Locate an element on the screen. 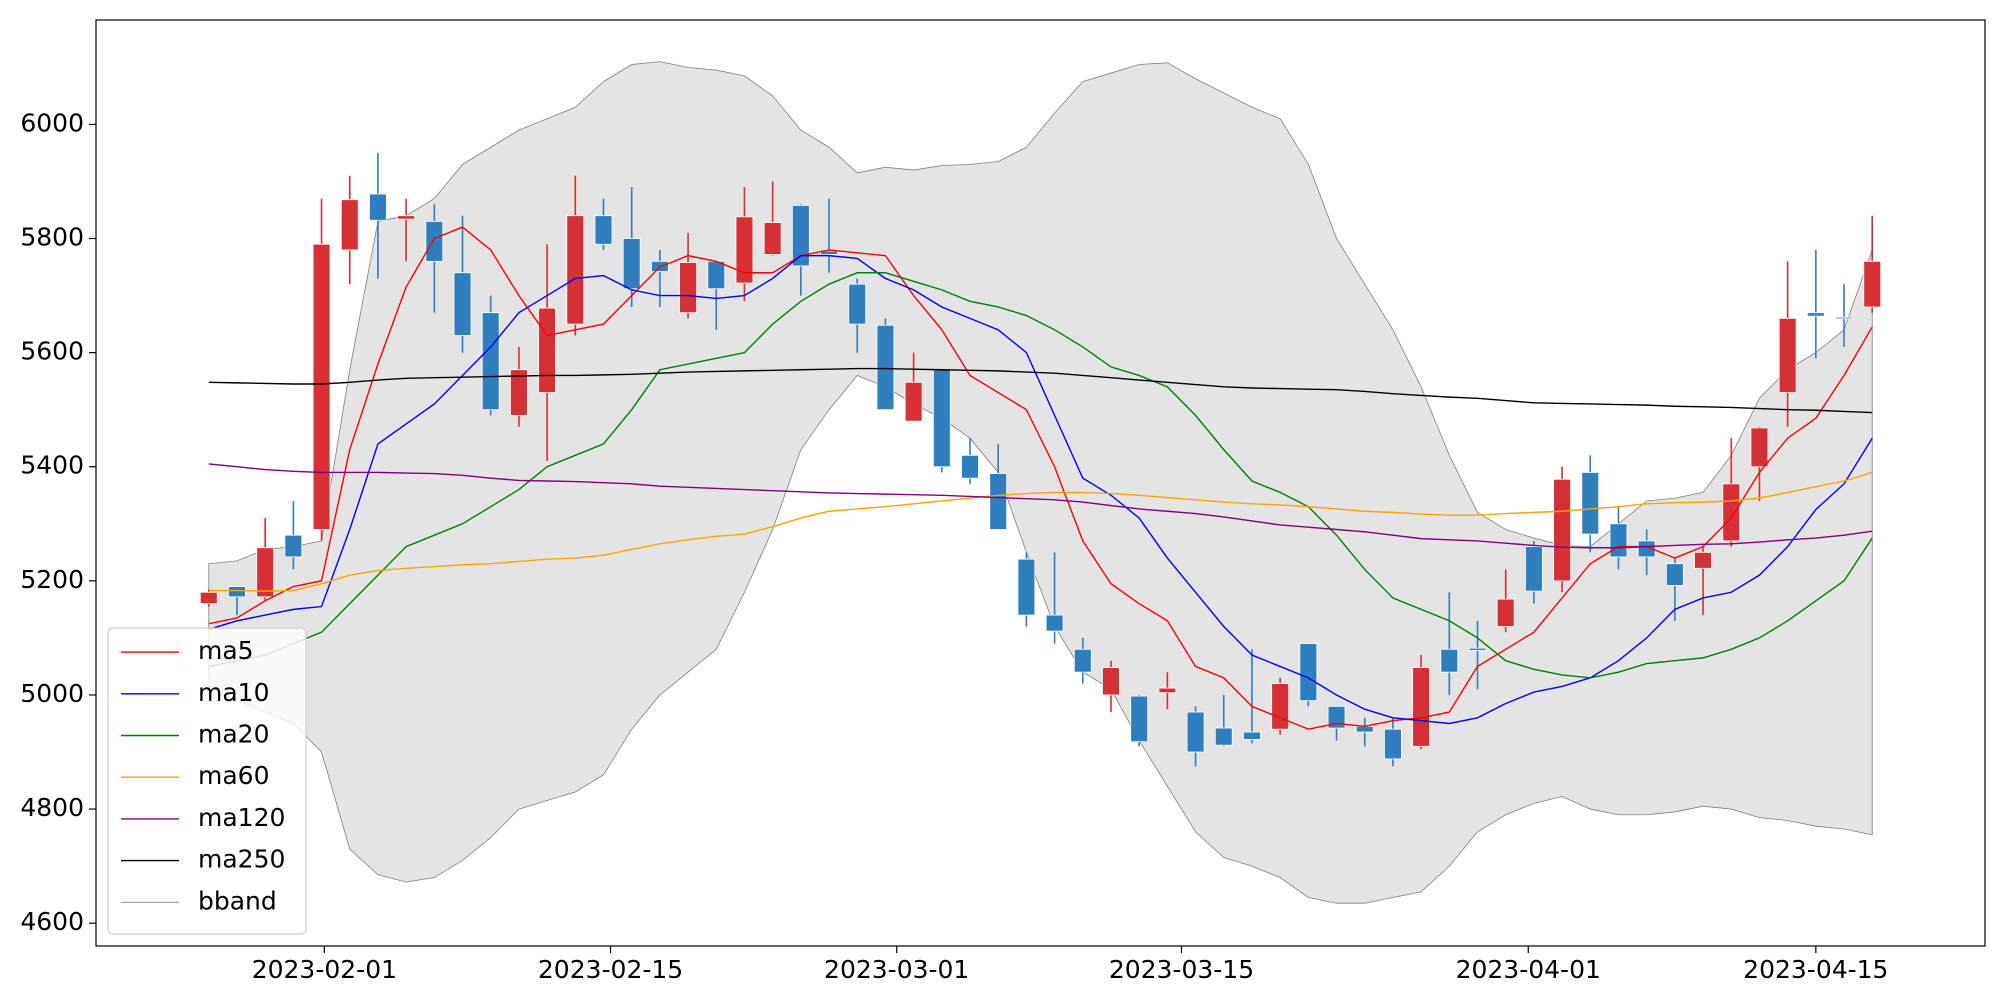  y-tick-label: 4800 is located at coordinates (52, 807).